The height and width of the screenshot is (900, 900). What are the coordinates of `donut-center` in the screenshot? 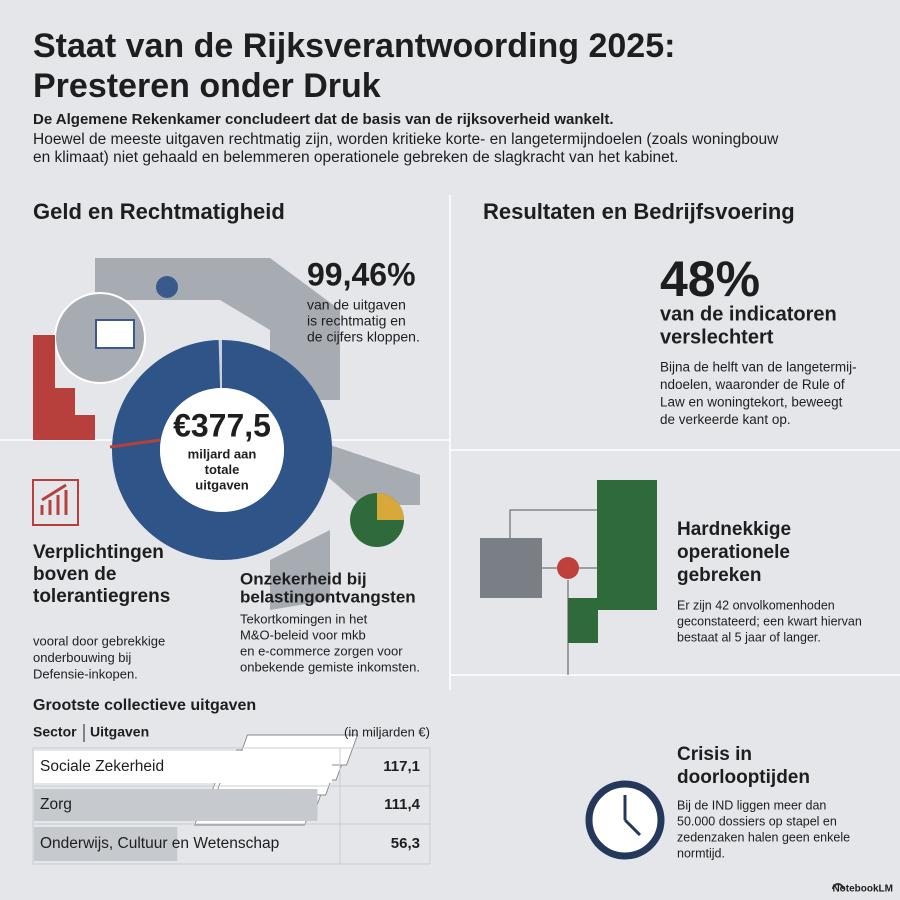 It's located at (222, 450).